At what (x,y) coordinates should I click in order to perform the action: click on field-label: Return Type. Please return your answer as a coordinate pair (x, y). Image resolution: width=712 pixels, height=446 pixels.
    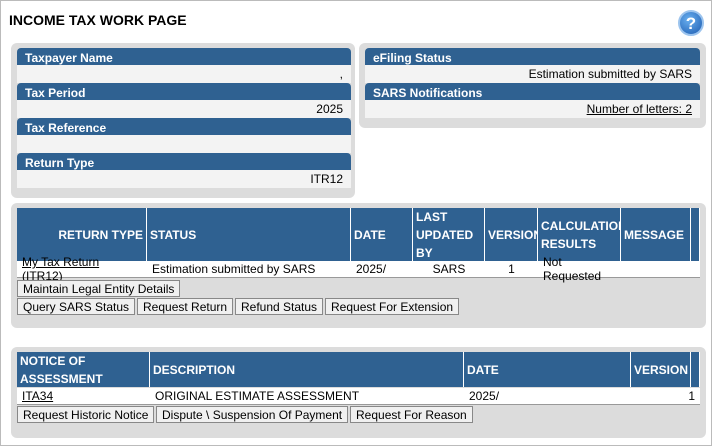
    Looking at the image, I should click on (184, 161).